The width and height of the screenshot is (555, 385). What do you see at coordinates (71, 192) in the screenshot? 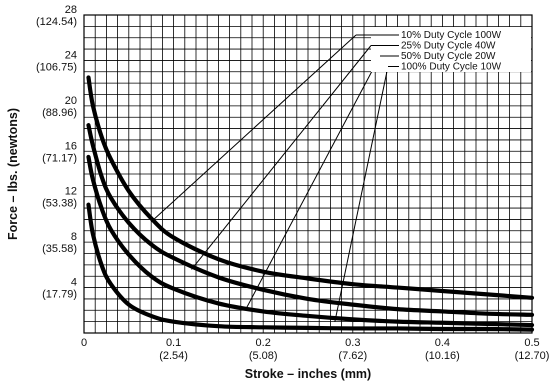
I see `y-tick-label: 12` at bounding box center [71, 192].